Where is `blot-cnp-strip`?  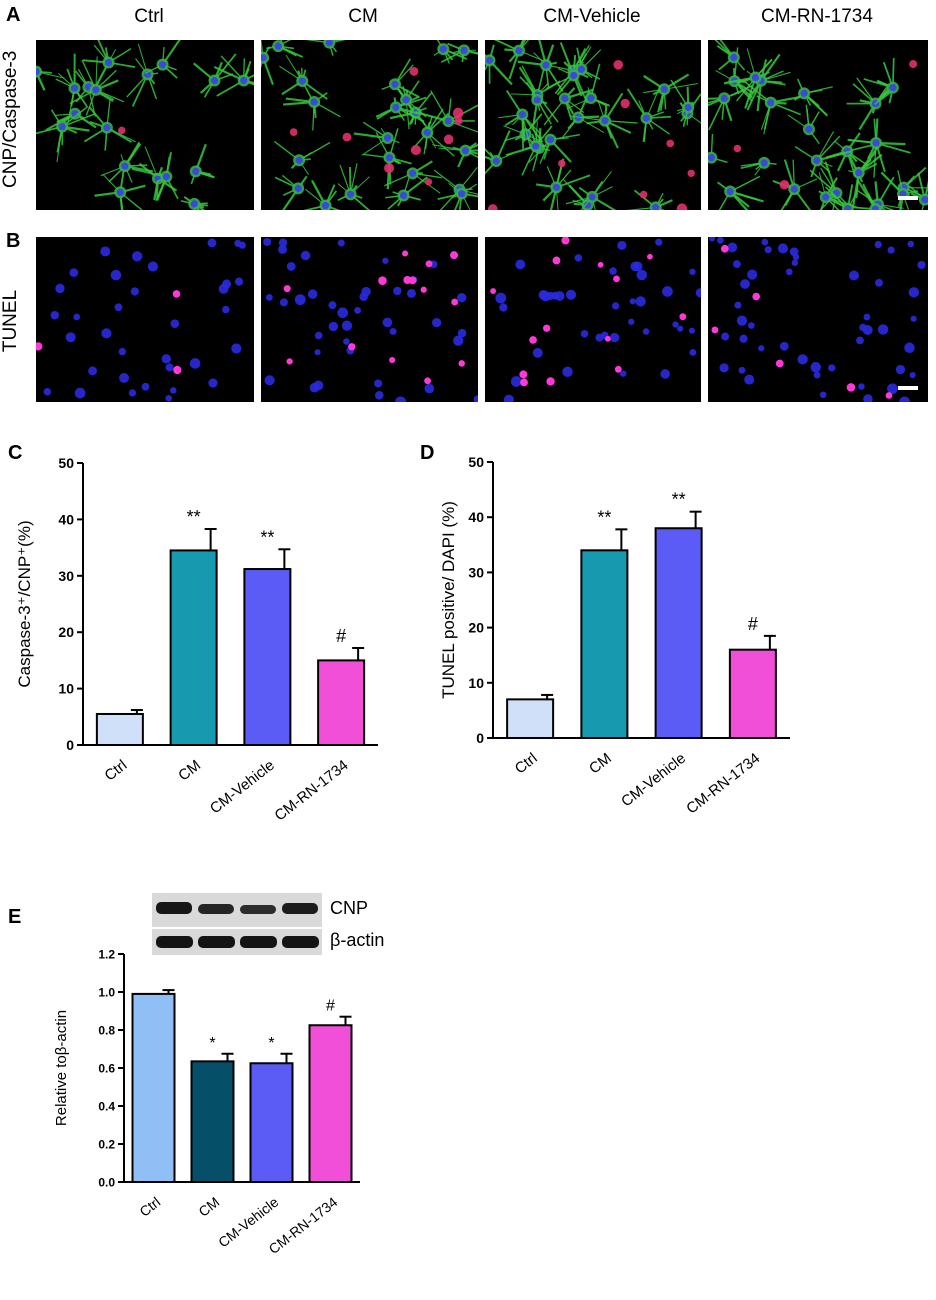
blot-cnp-strip is located at coordinates (237, 910).